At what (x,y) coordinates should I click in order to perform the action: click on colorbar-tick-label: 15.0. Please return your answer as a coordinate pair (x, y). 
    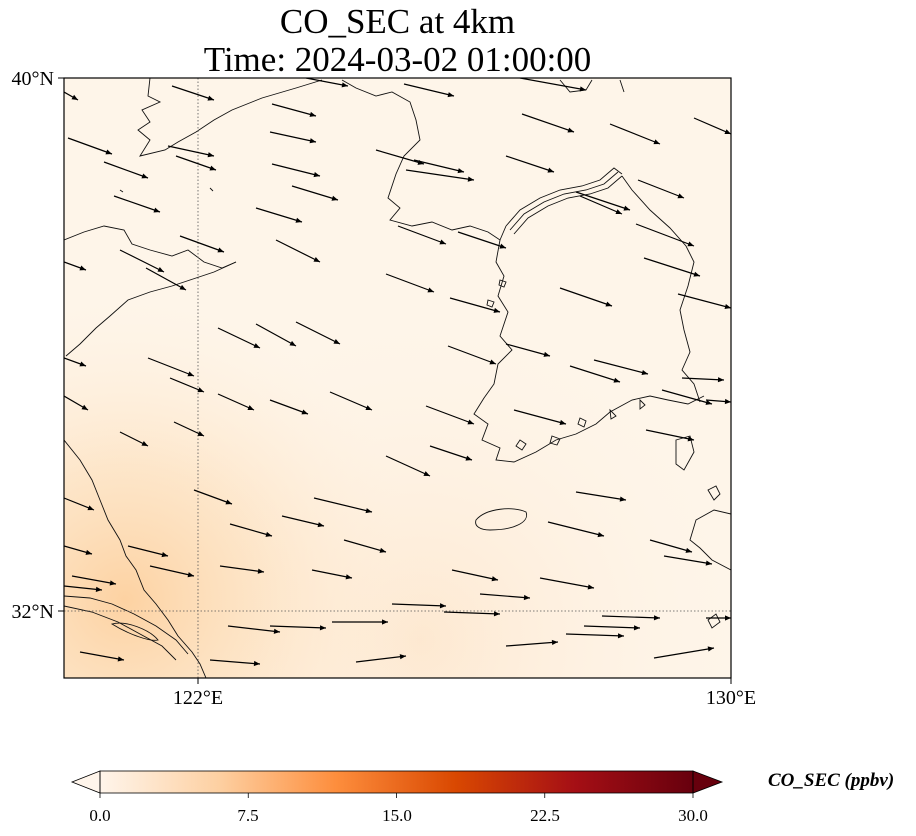
    Looking at the image, I should click on (397, 815).